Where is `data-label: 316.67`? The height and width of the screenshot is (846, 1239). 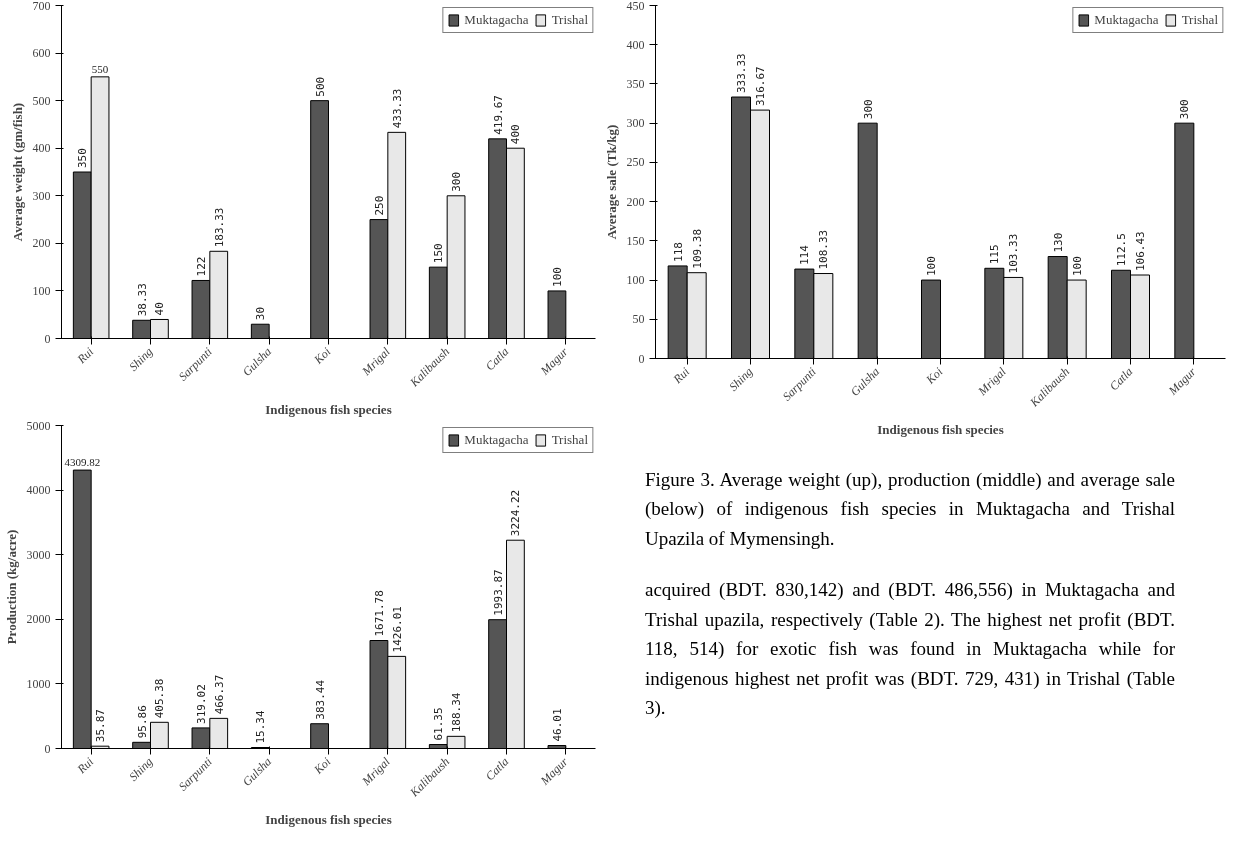 data-label: 316.67 is located at coordinates (760, 86).